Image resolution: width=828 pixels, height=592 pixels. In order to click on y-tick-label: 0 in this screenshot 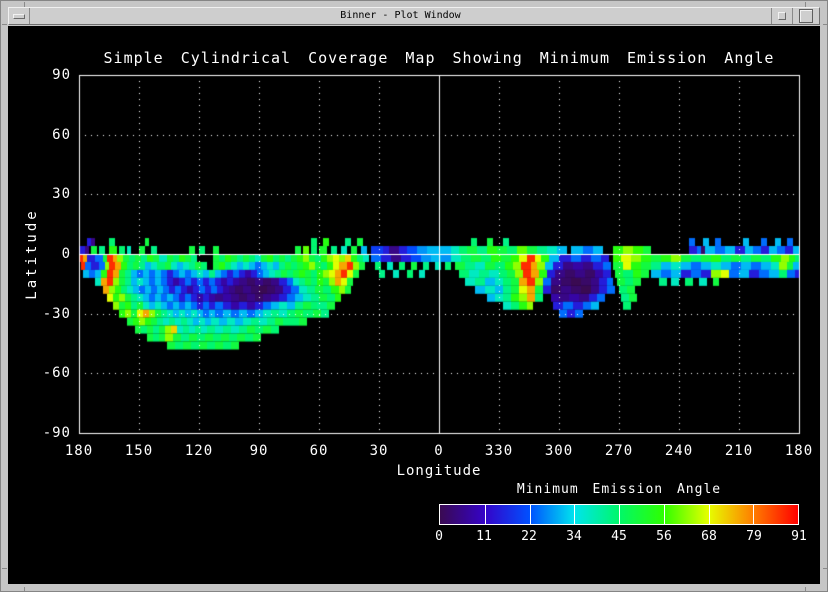, I will do `click(66, 254)`.